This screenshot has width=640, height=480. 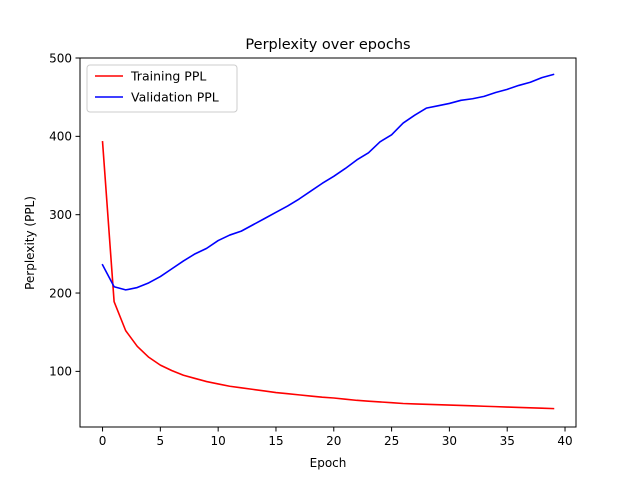 I want to click on y-tick-label-100: 100, so click(x=60, y=372).